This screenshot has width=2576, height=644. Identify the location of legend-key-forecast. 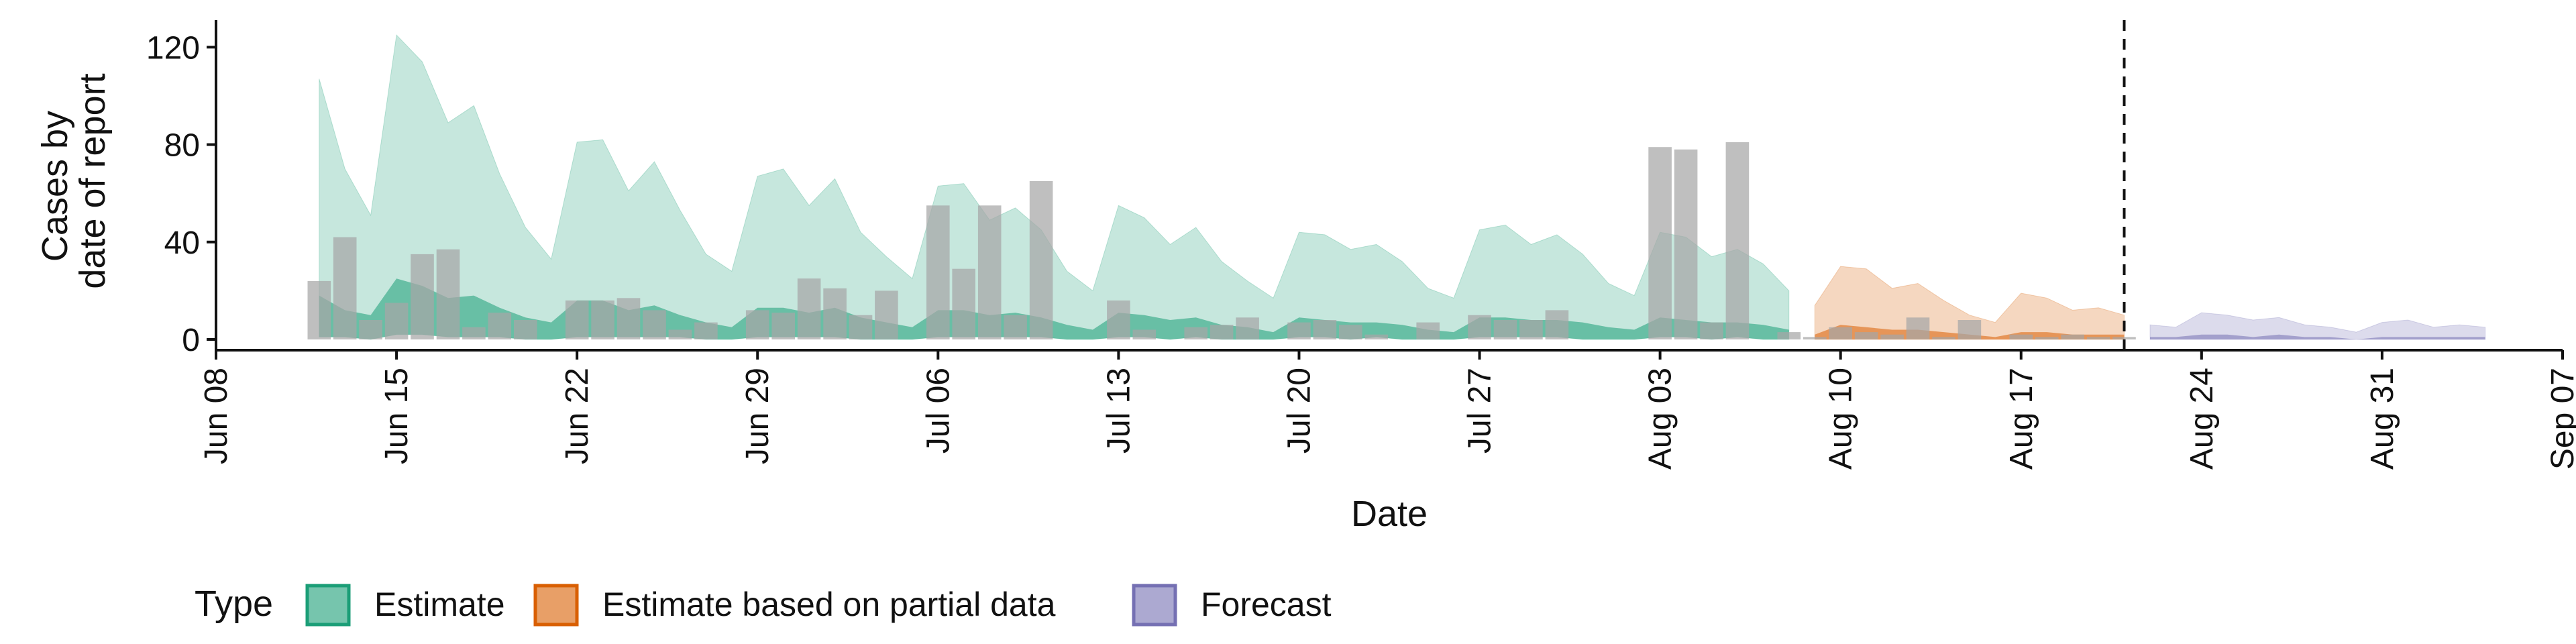
(1154, 605).